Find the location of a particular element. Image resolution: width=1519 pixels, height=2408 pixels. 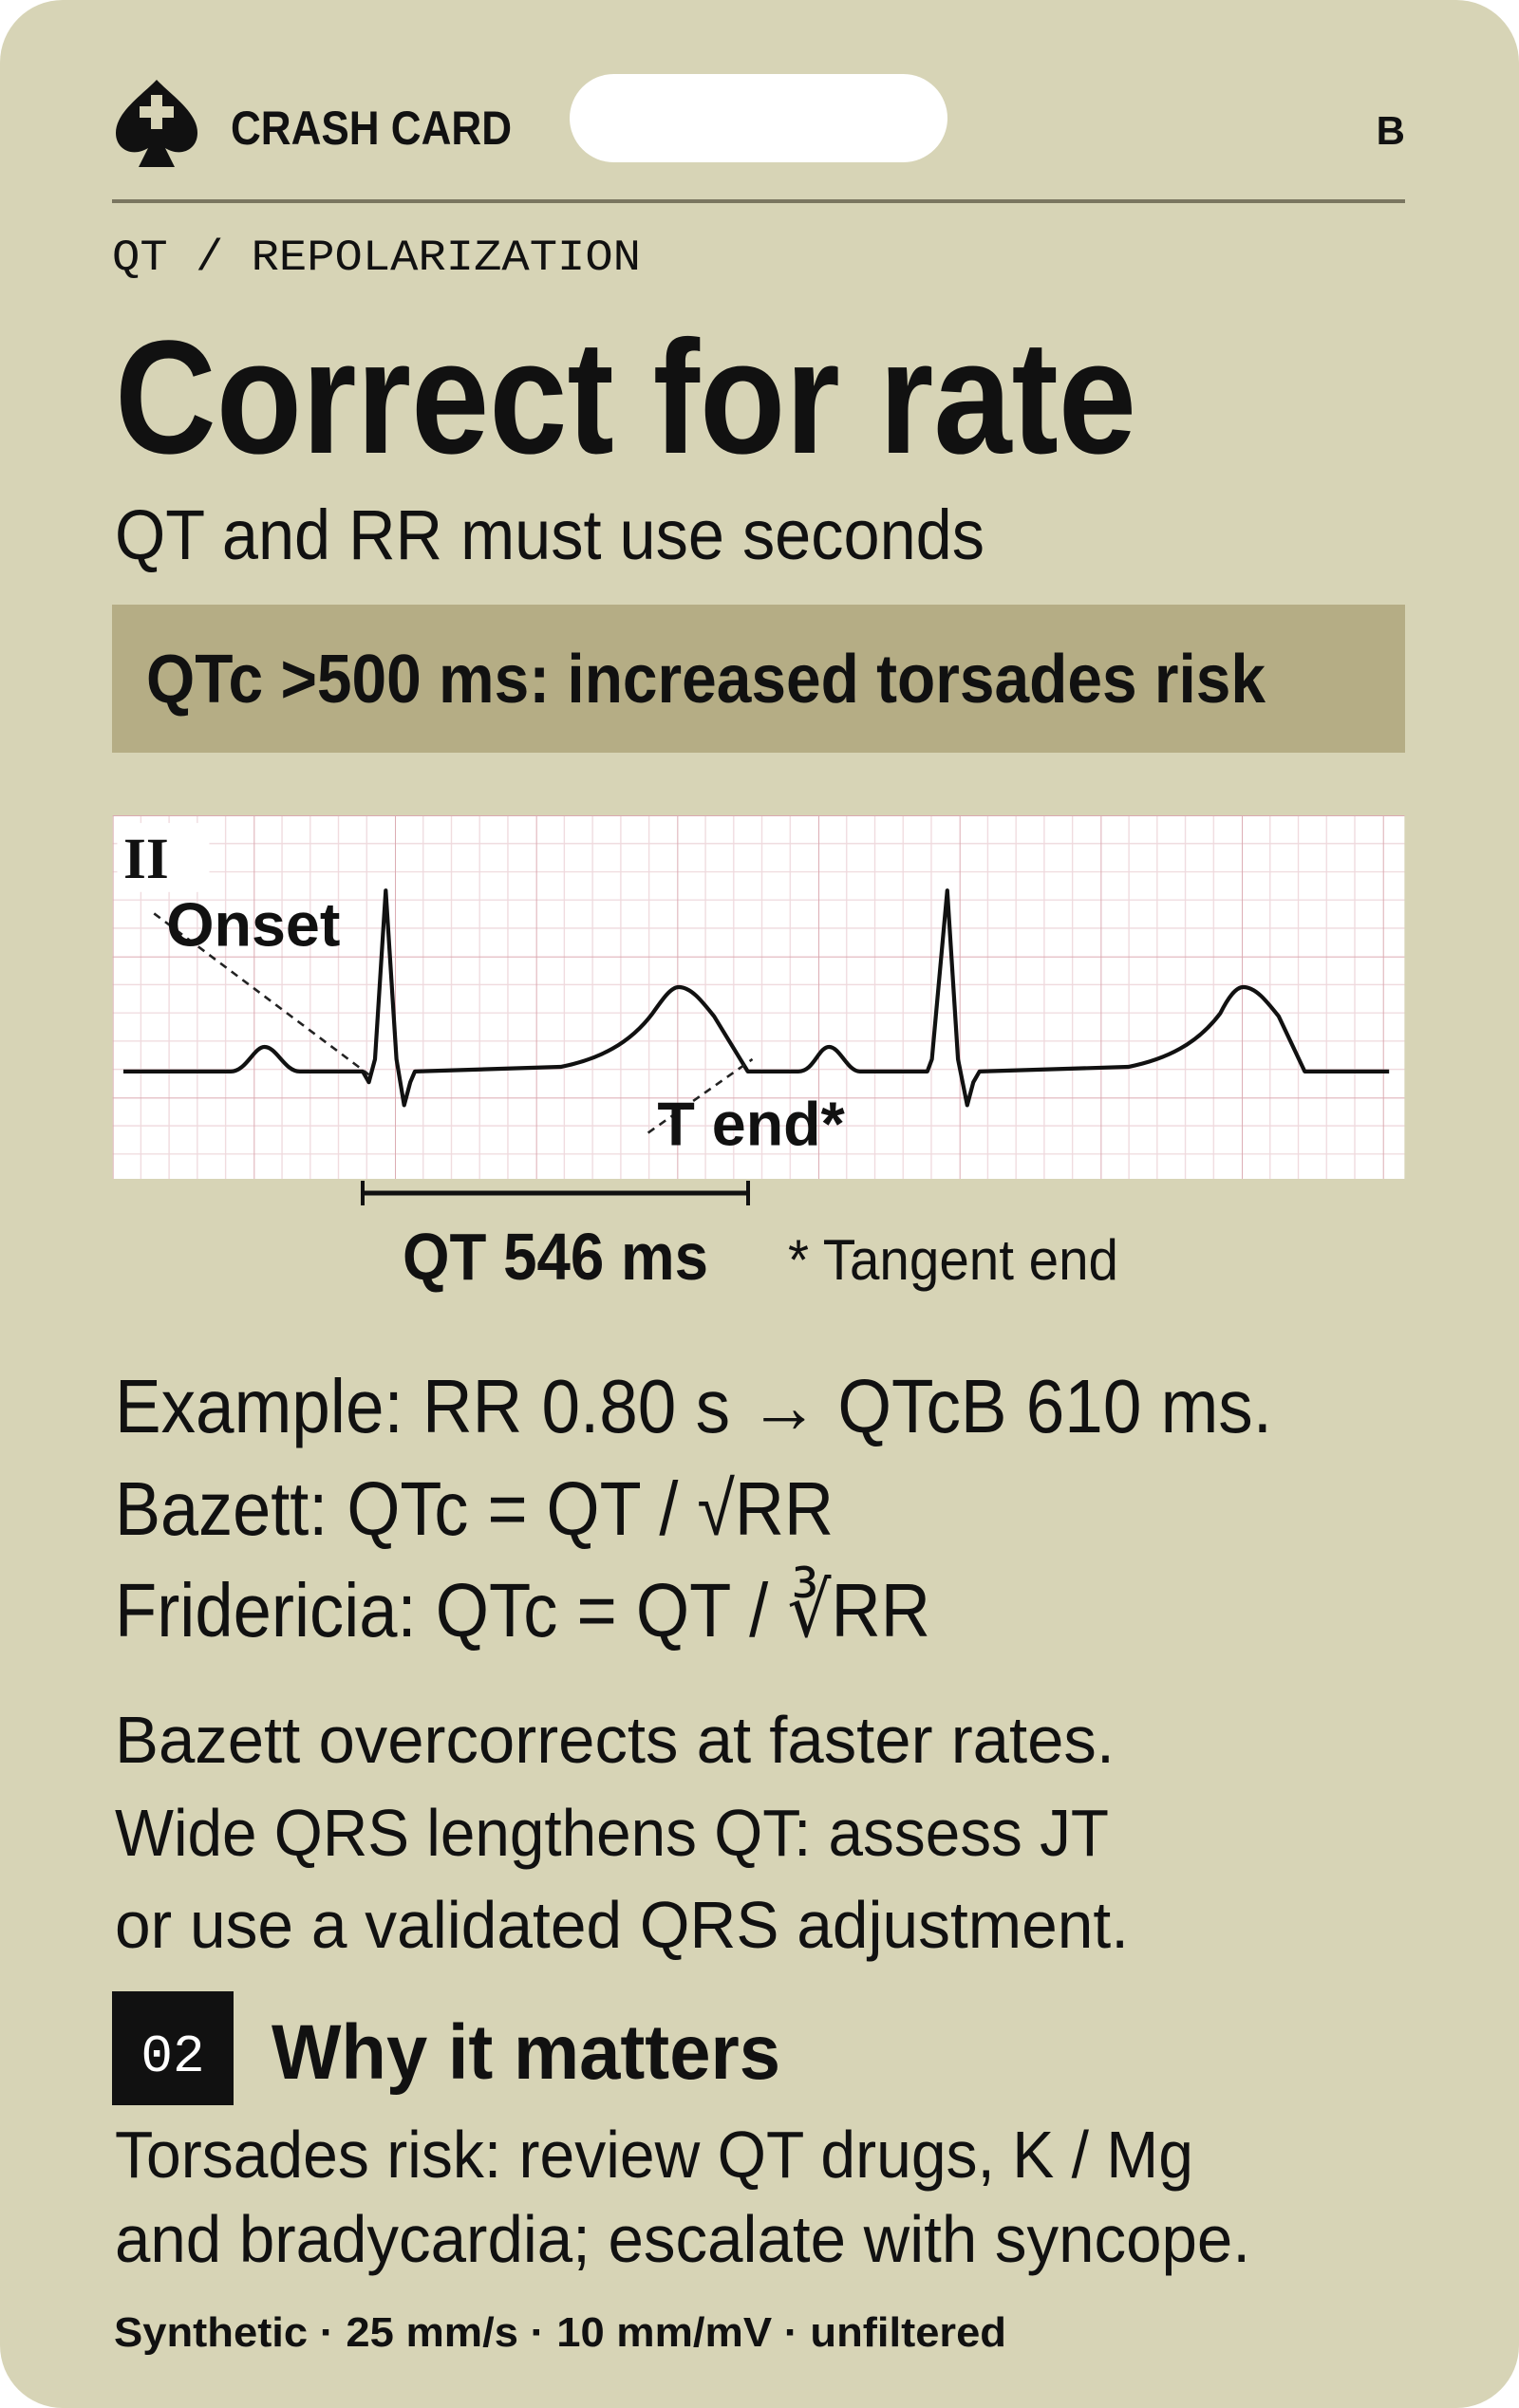

alert-banner is located at coordinates (759, 679).